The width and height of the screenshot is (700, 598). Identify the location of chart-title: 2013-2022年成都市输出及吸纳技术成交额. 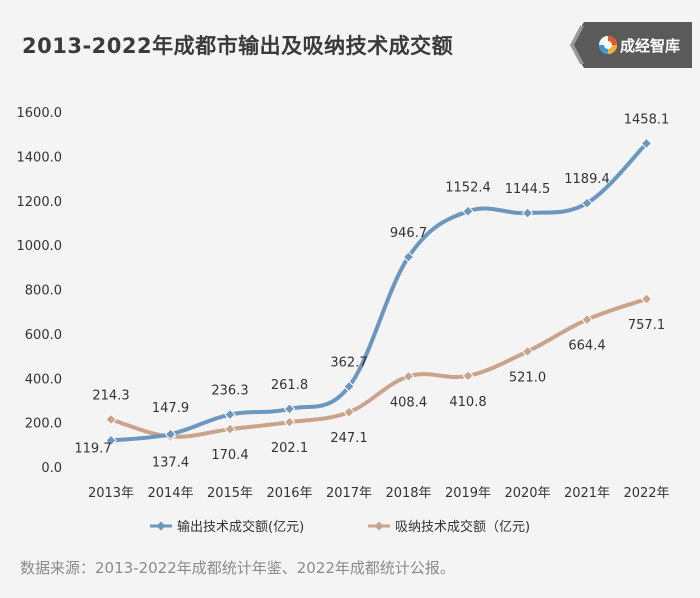
(238, 46).